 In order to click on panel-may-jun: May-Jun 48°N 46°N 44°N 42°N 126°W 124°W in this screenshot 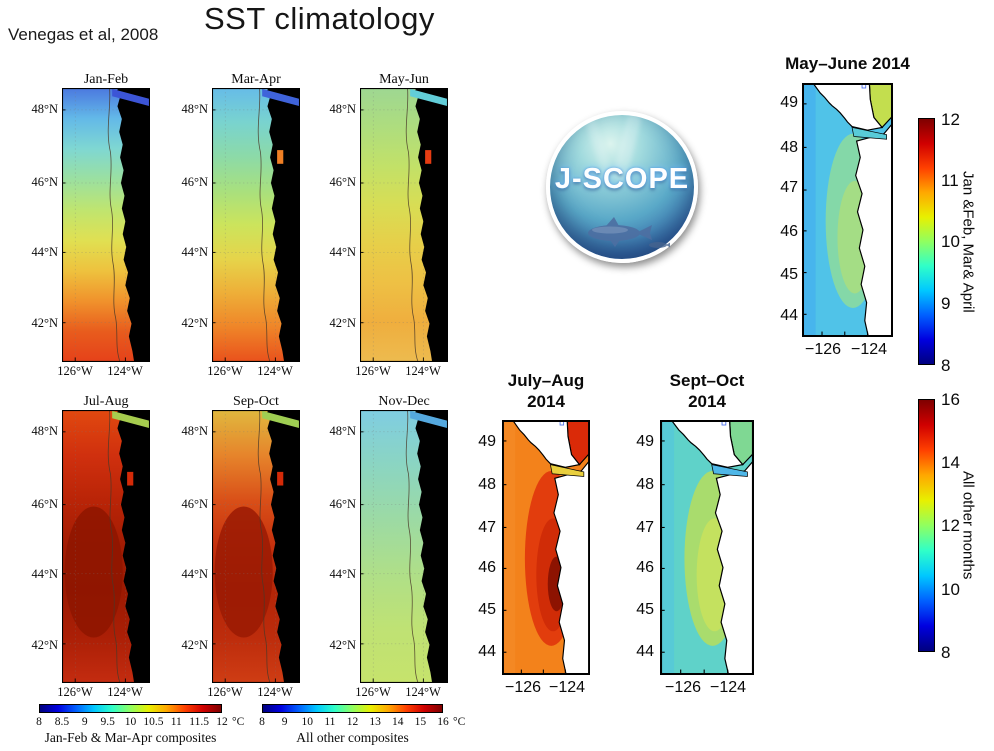, I will do `click(384, 225)`.